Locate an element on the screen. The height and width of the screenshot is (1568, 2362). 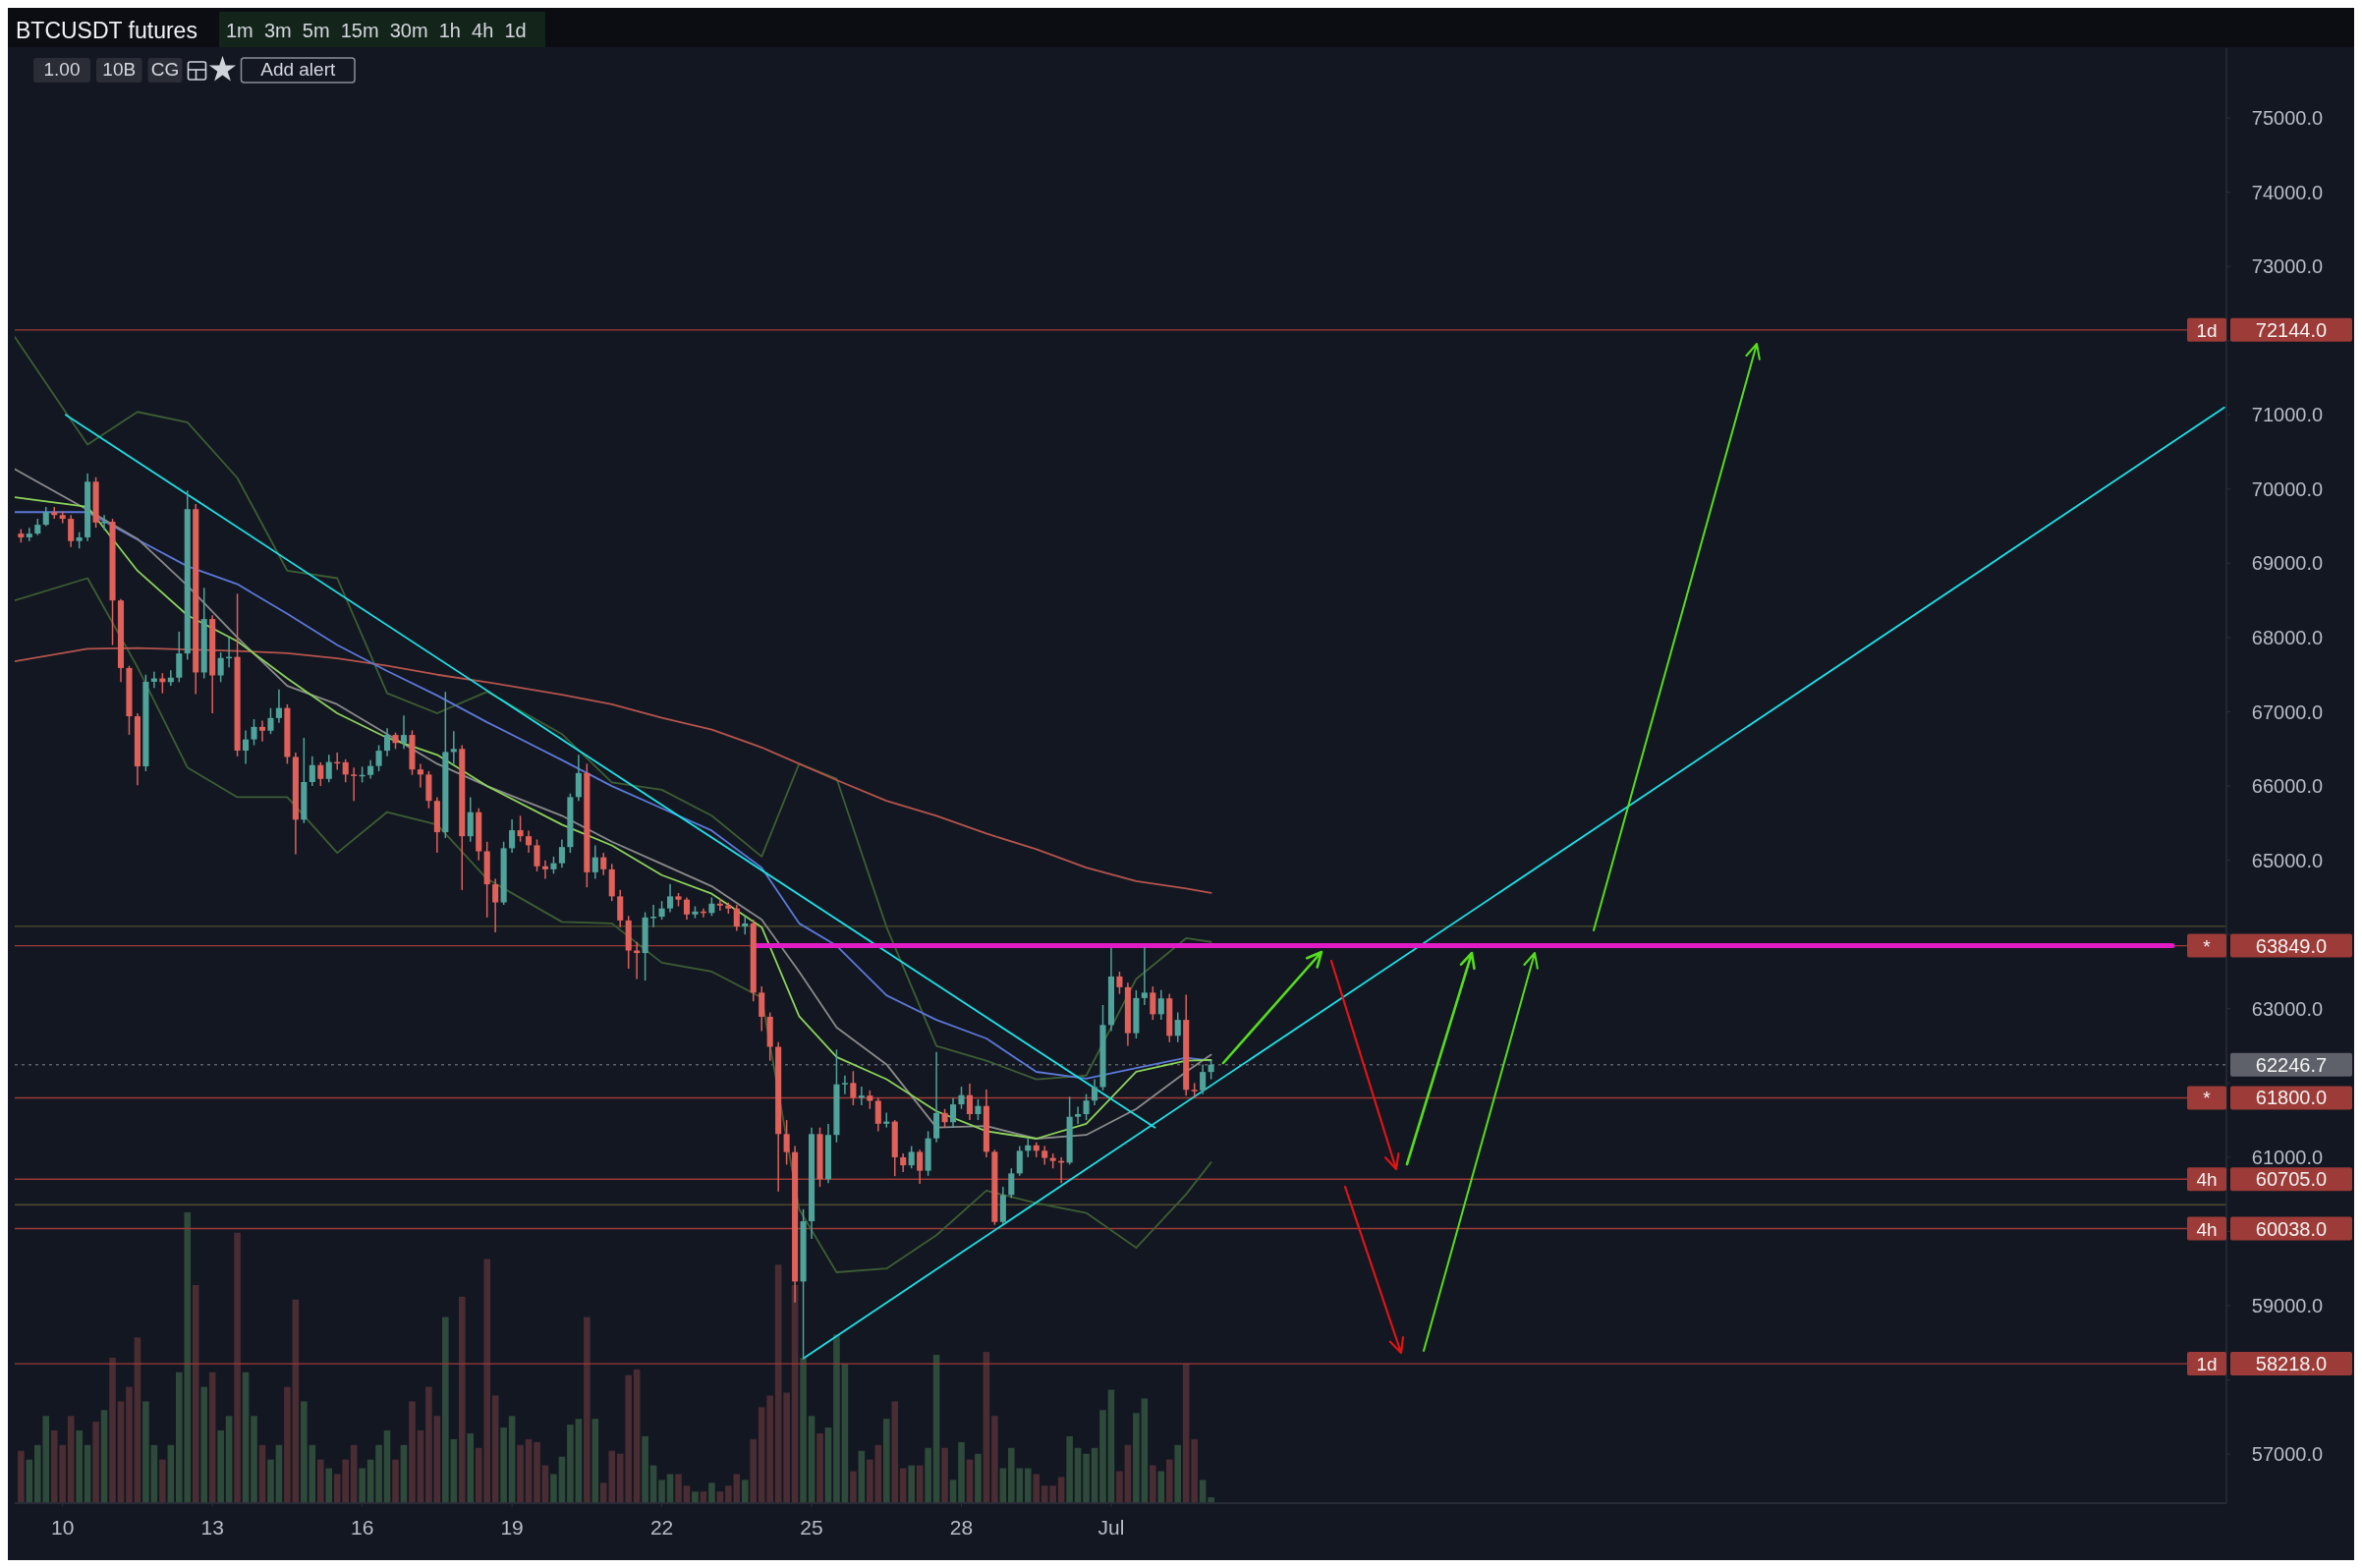
x-tick-label: 13 is located at coordinates (212, 1527).